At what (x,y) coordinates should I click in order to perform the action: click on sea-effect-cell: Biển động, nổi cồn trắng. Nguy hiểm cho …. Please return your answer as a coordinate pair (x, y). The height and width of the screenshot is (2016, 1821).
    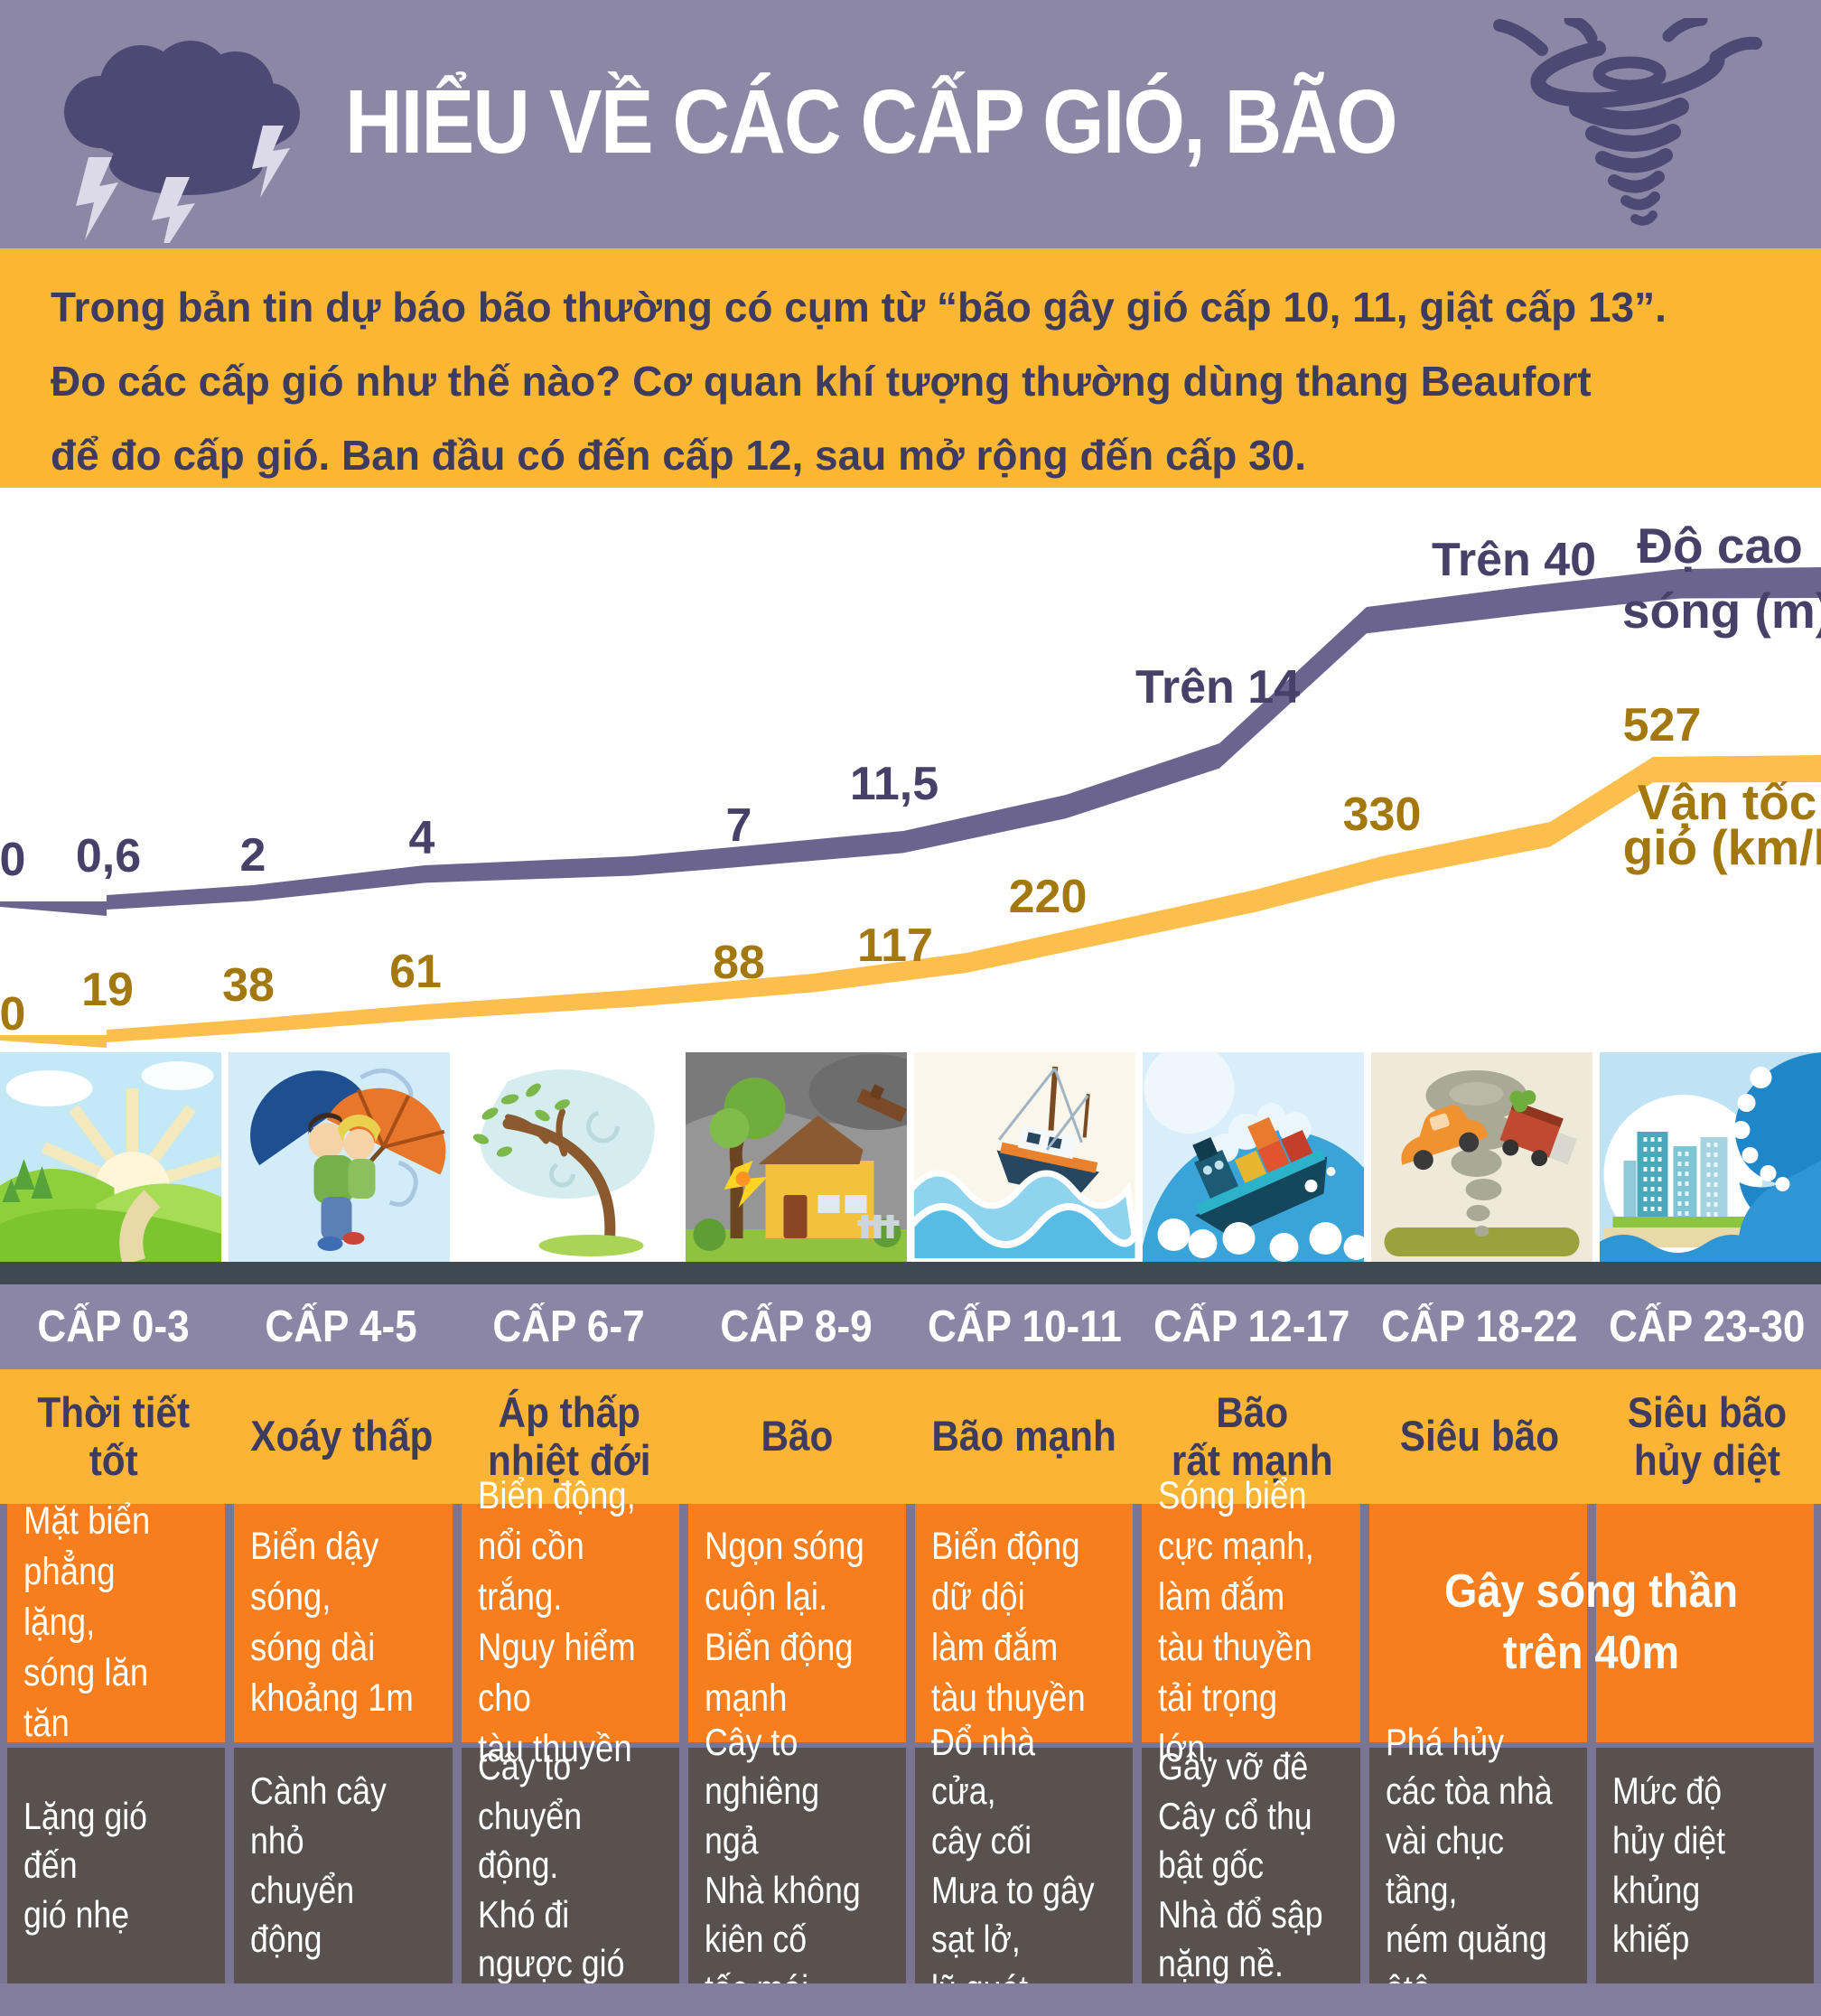
    Looking at the image, I should click on (570, 1622).